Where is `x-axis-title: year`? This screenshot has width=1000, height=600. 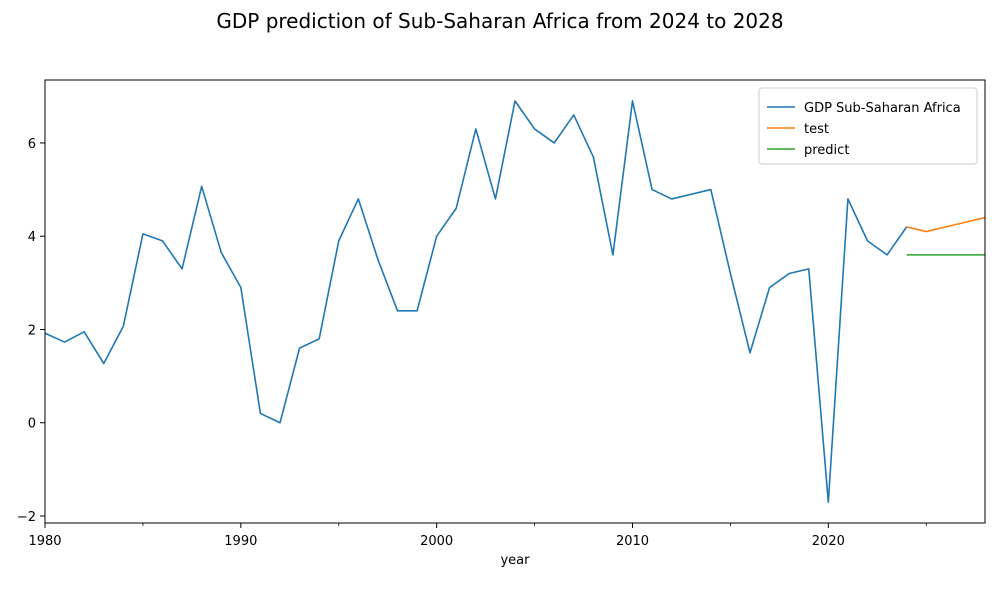
x-axis-title: year is located at coordinates (515, 560).